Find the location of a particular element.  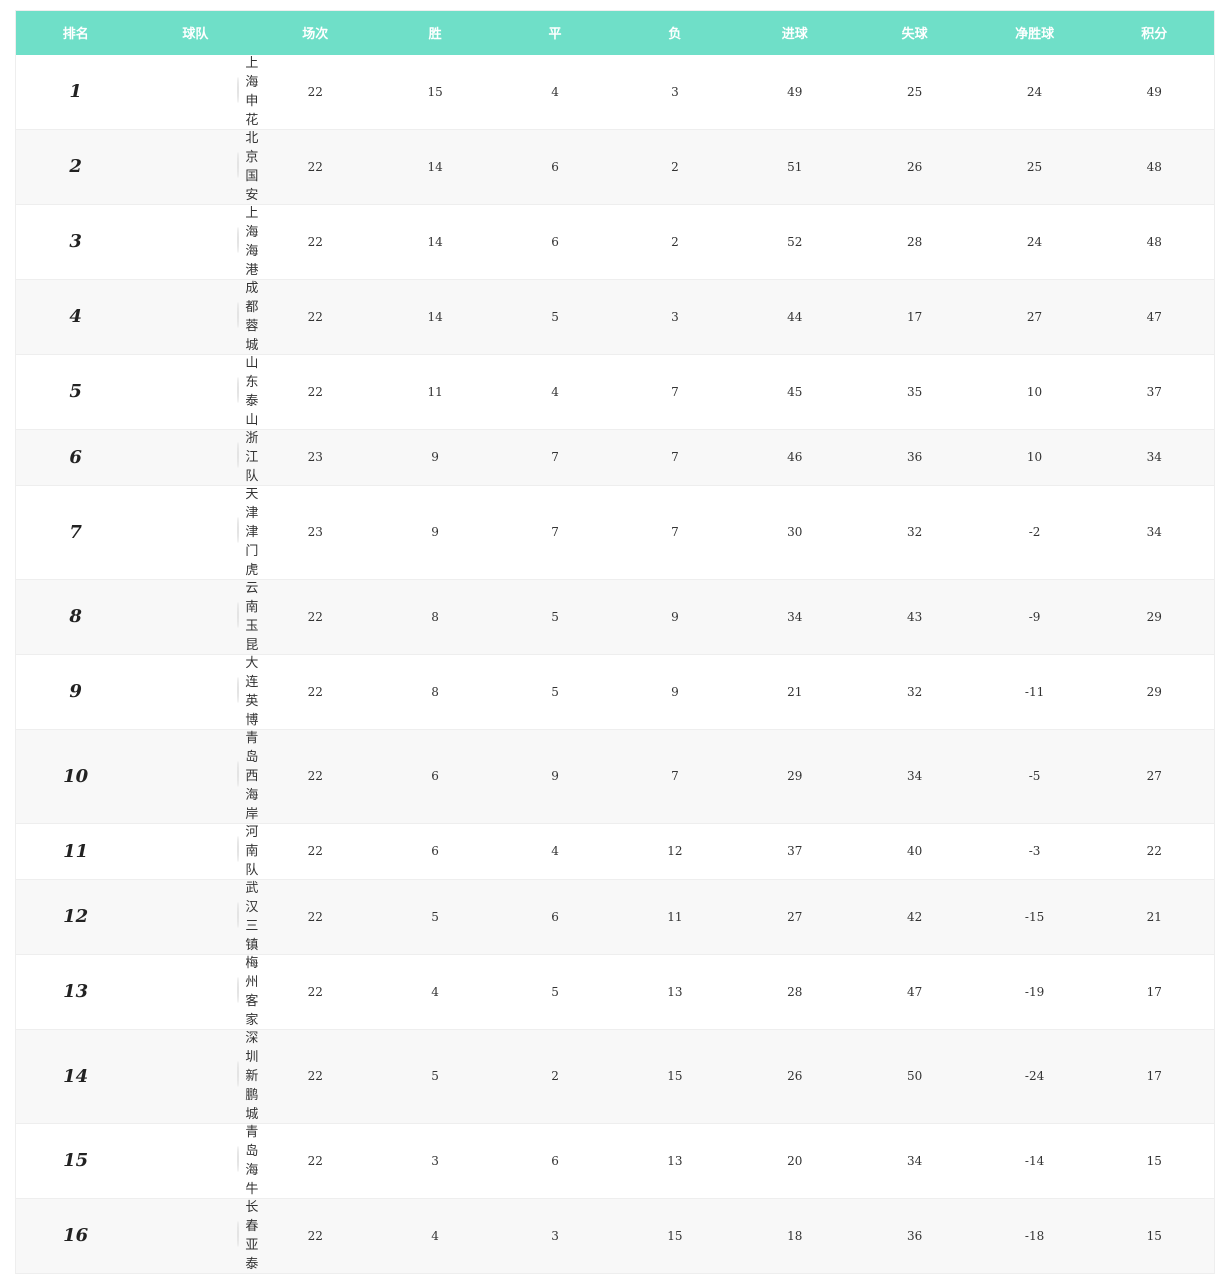

stat-w: 11 is located at coordinates (435, 391).